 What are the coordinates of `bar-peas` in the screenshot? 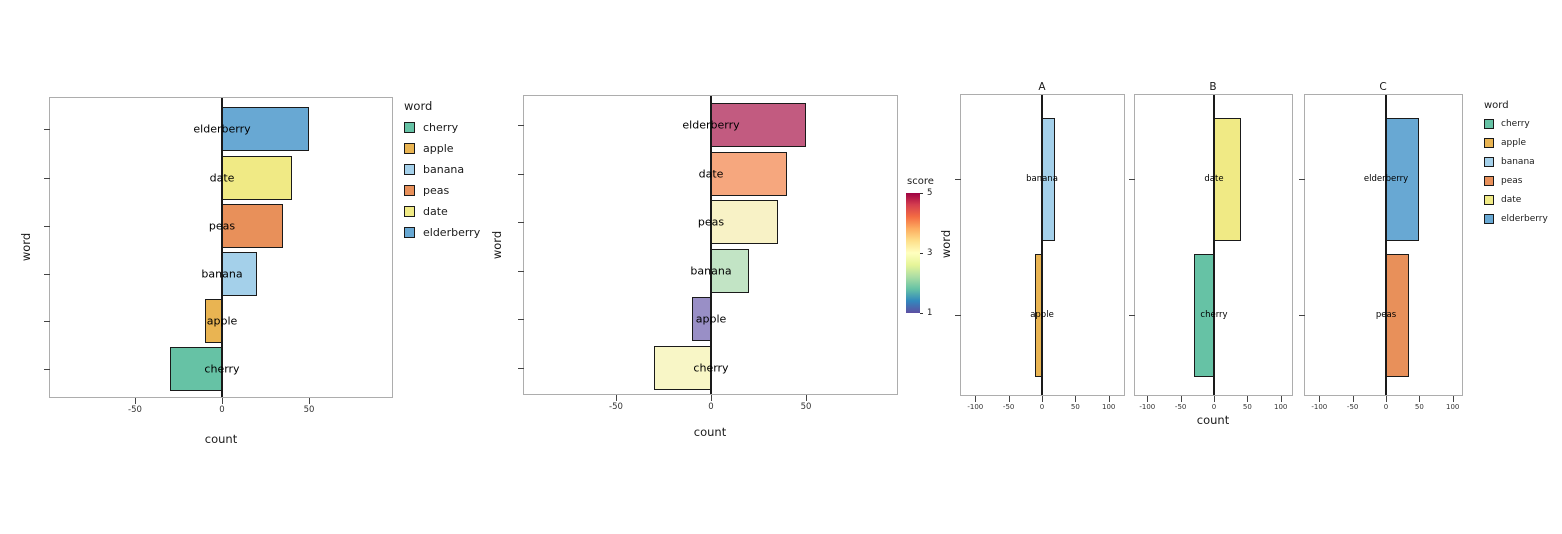 It's located at (744, 222).